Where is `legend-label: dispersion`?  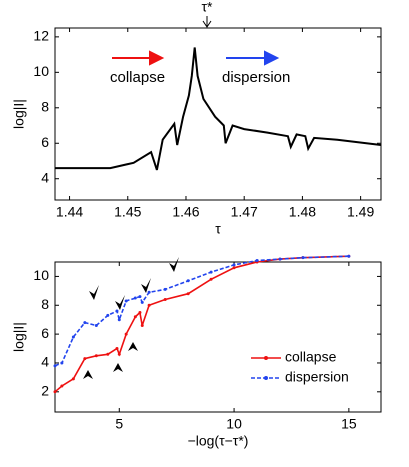
legend-label: dispersion is located at coordinates (317, 377).